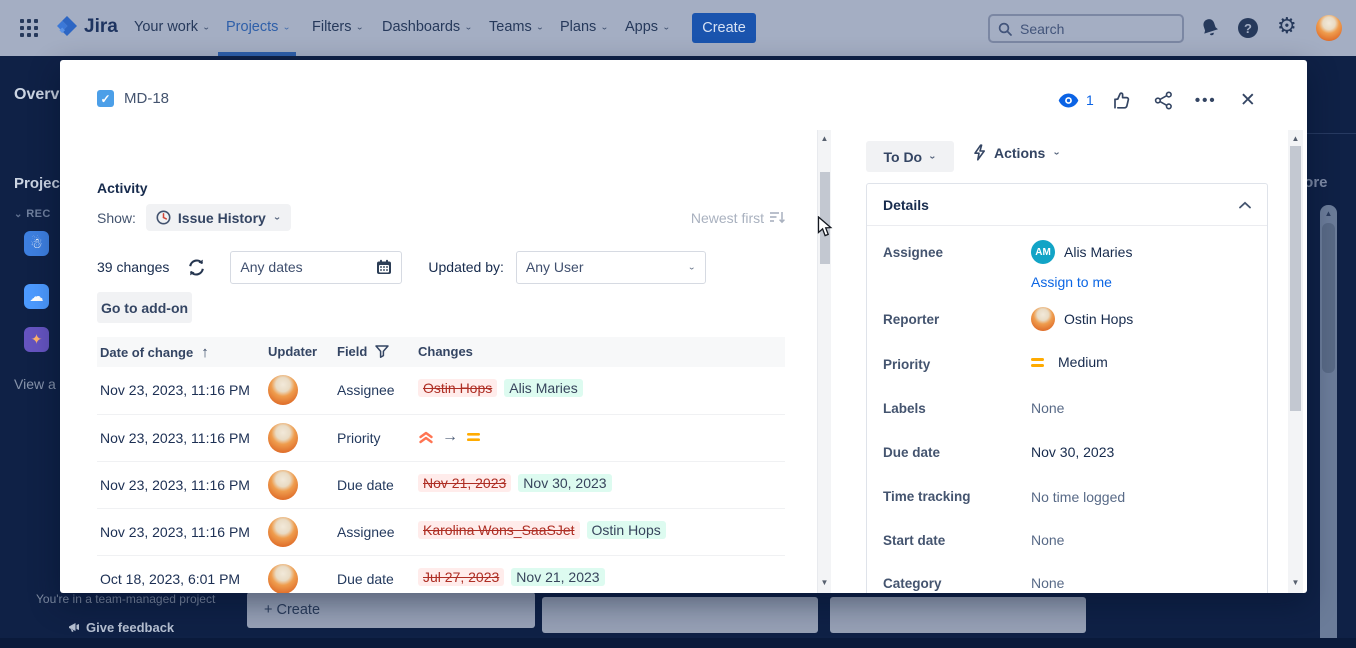  I want to click on change-values: Ostin Hops Alis Maries, so click(500, 388).